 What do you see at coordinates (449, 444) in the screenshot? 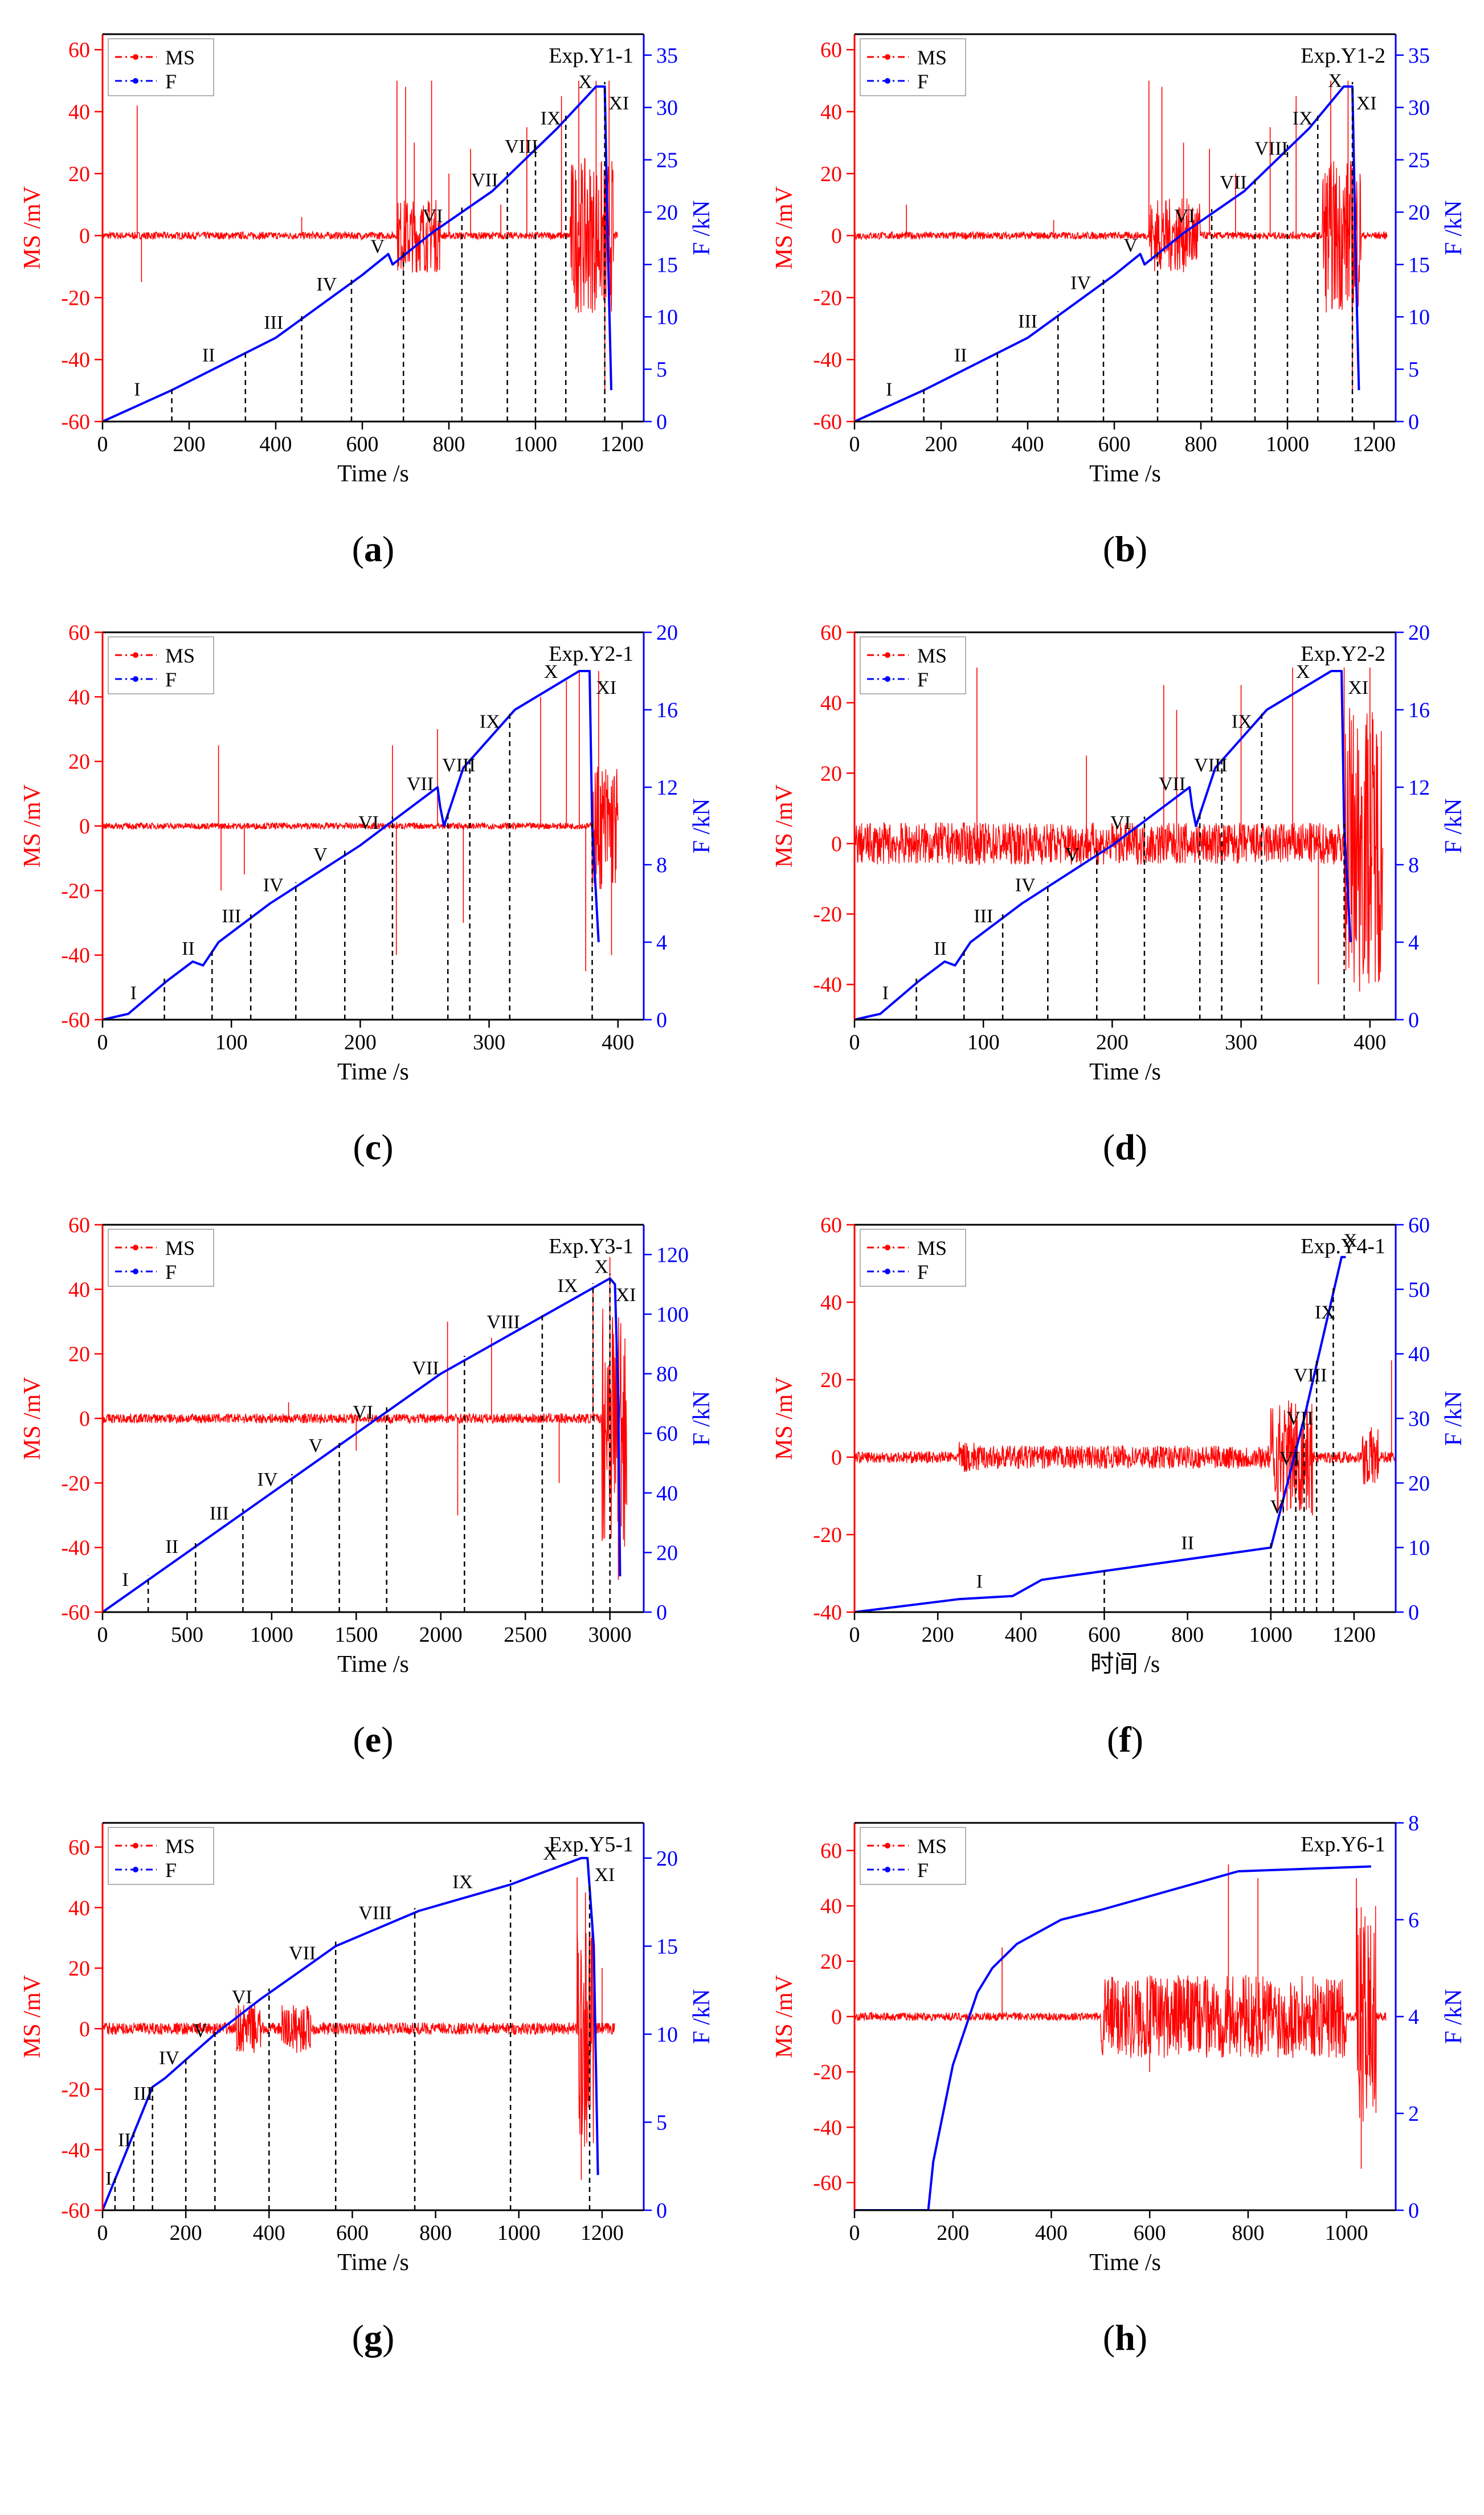
I see `x-tick-label-4: 800` at bounding box center [449, 444].